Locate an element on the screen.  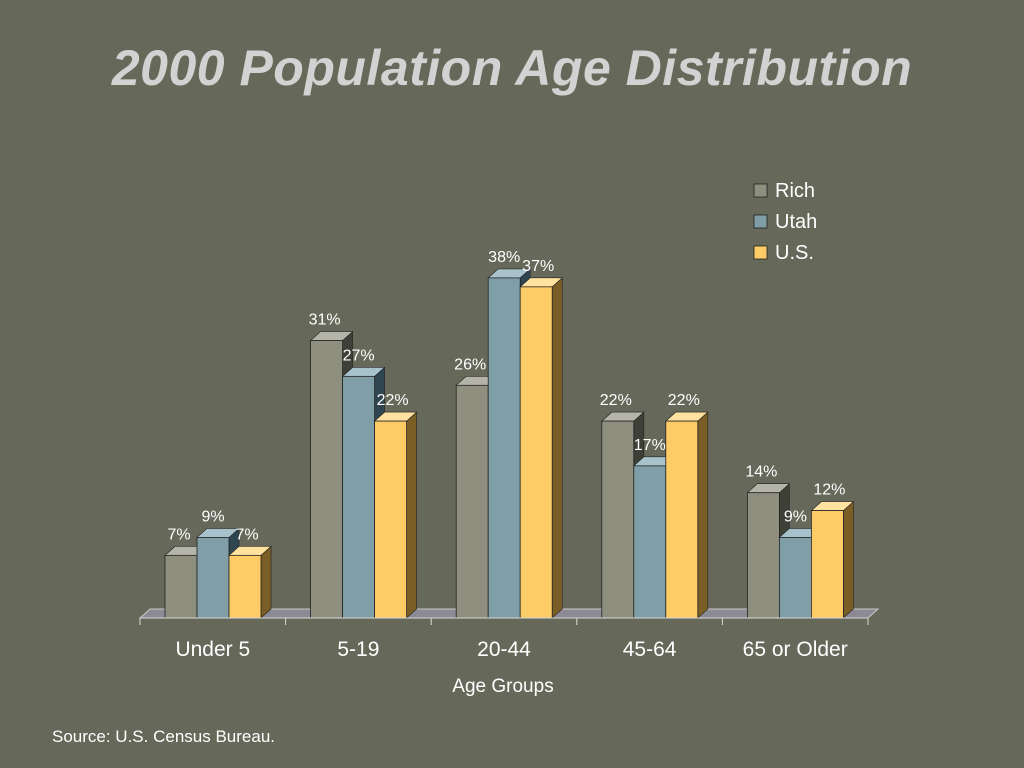
data-label-rich-under-5: 7% is located at coordinates (178, 534).